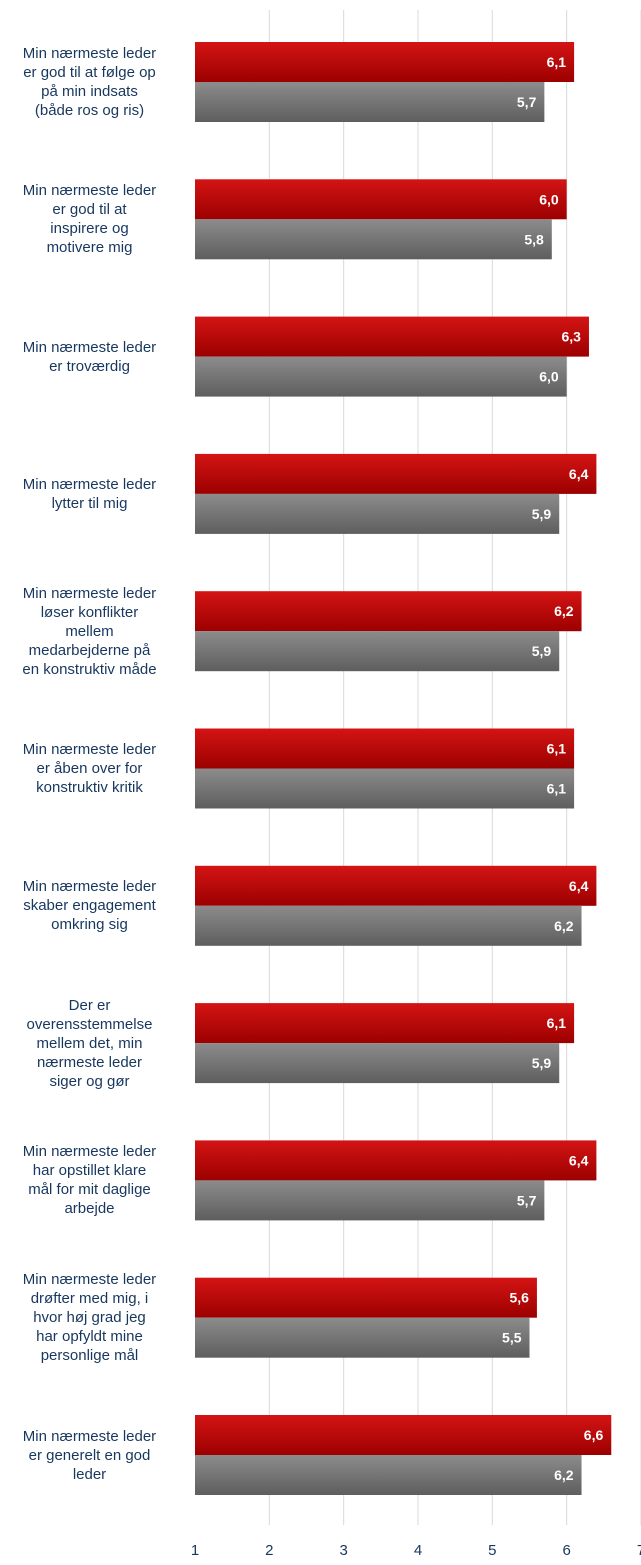  What do you see at coordinates (89, 1474) in the screenshot?
I see `category-label-line: leder` at bounding box center [89, 1474].